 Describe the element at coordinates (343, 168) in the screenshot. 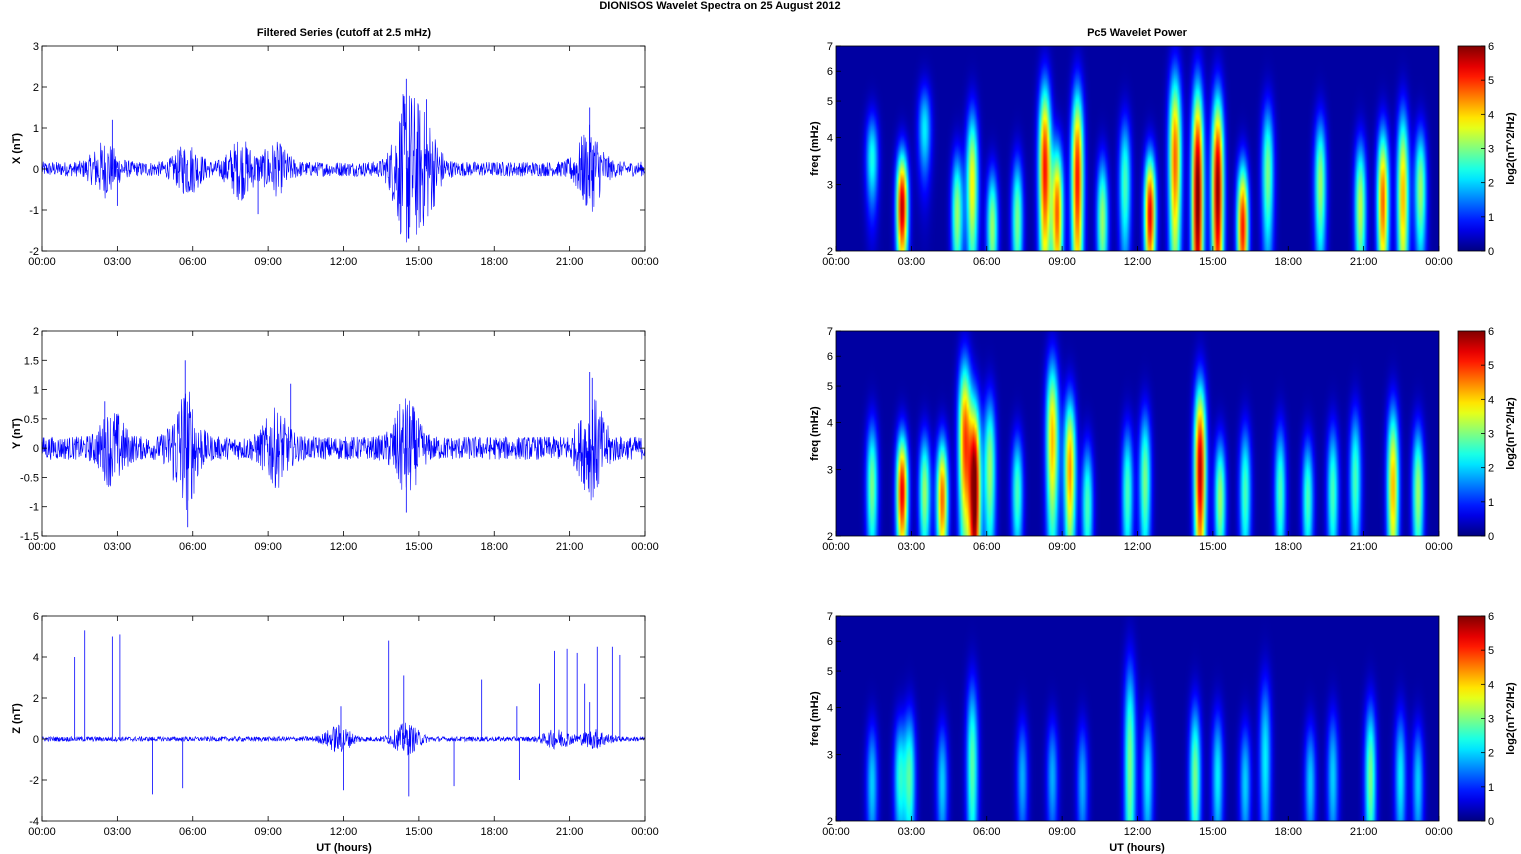

I see `series-trace-x` at that location.